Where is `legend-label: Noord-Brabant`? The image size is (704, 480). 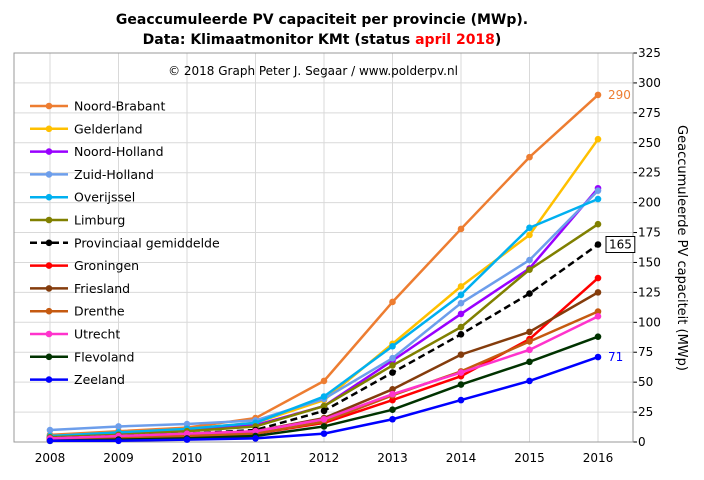 legend-label: Noord-Brabant is located at coordinates (119, 106).